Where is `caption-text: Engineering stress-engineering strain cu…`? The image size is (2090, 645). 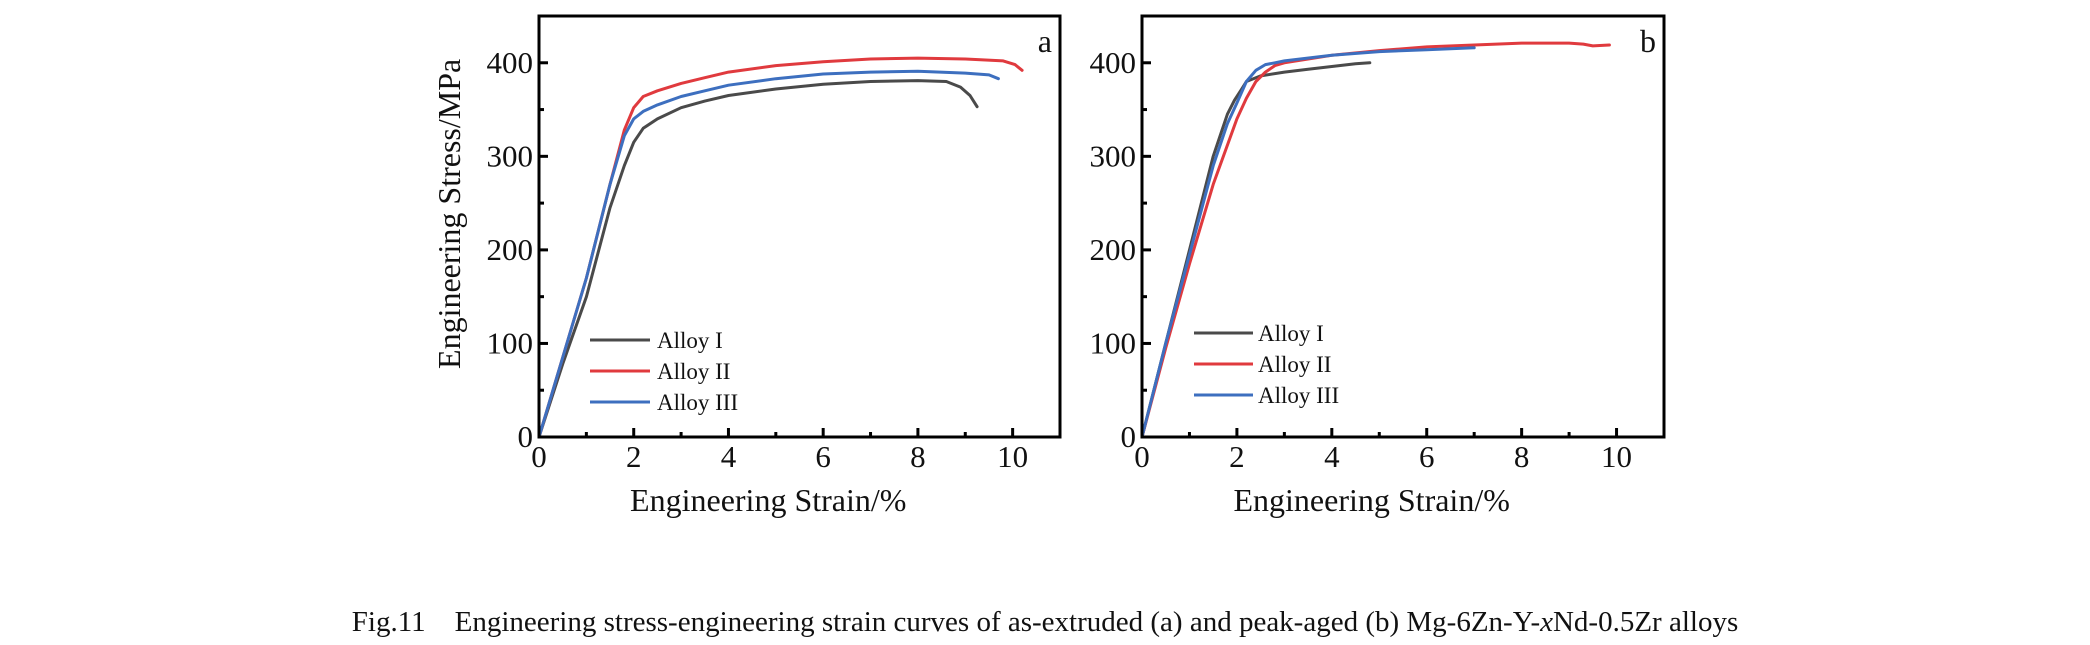 caption-text: Engineering stress-engineering strain cu… is located at coordinates (997, 622).